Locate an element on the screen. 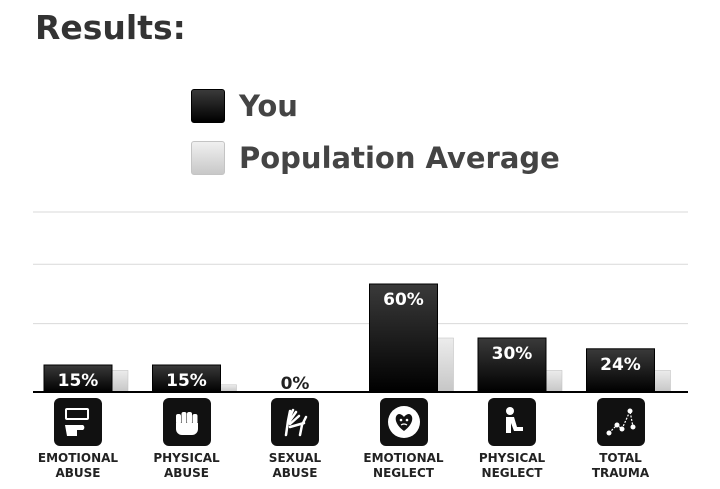 The height and width of the screenshot is (489, 720). legend-item-you: You is located at coordinates (375, 106).